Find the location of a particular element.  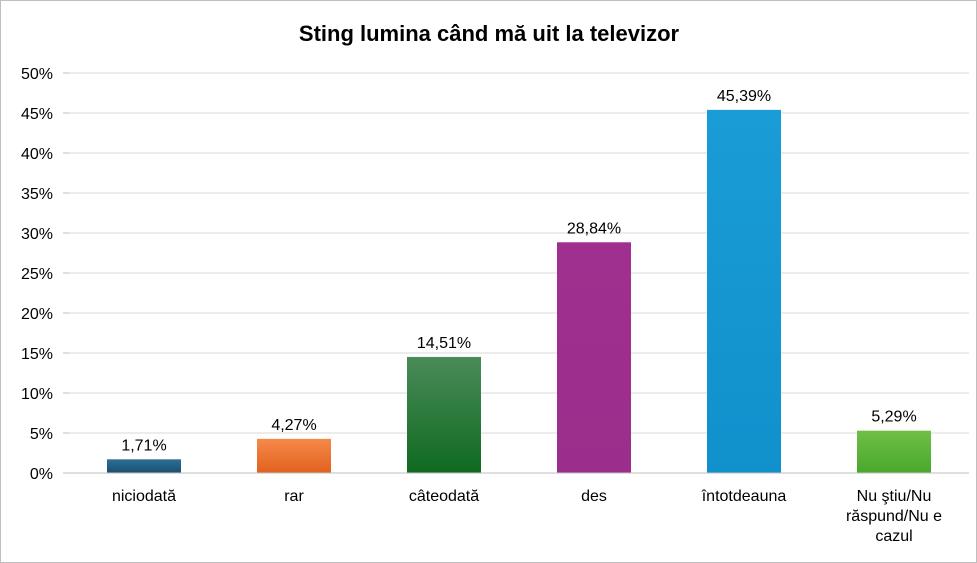

y-tick-label: 25% is located at coordinates (37, 274).